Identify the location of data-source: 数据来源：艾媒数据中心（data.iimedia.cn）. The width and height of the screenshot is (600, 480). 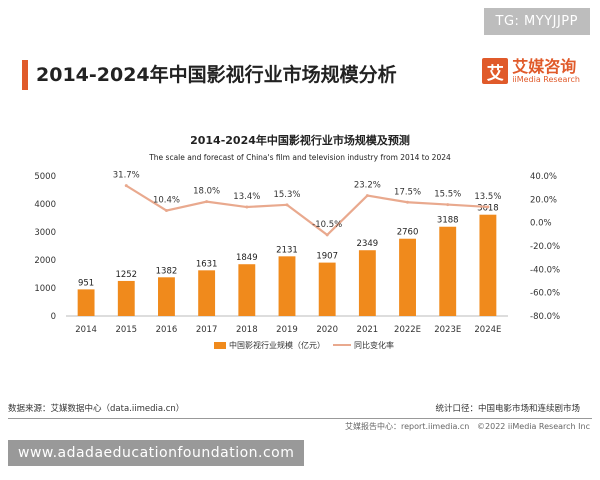
(96, 409).